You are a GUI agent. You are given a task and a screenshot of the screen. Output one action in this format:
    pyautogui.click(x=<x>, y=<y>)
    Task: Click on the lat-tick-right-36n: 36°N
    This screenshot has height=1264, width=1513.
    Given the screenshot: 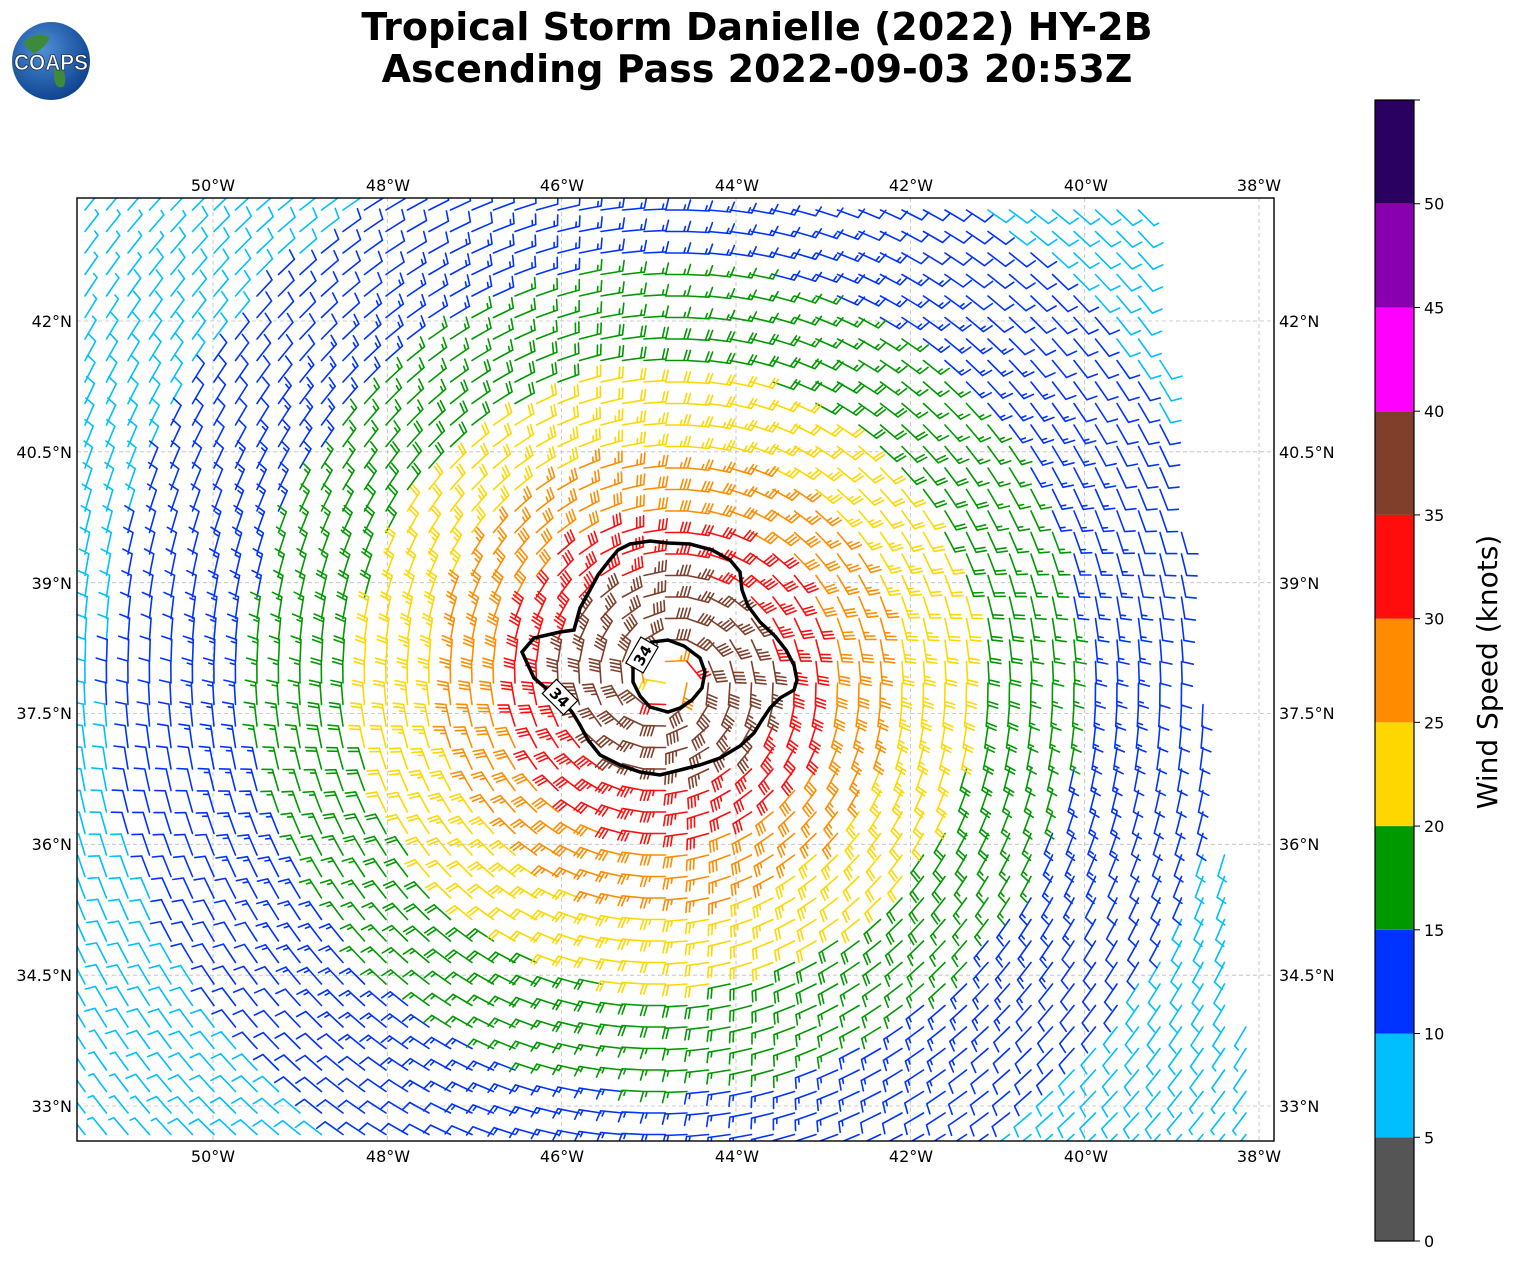 What is the action you would take?
    pyautogui.click(x=1299, y=844)
    